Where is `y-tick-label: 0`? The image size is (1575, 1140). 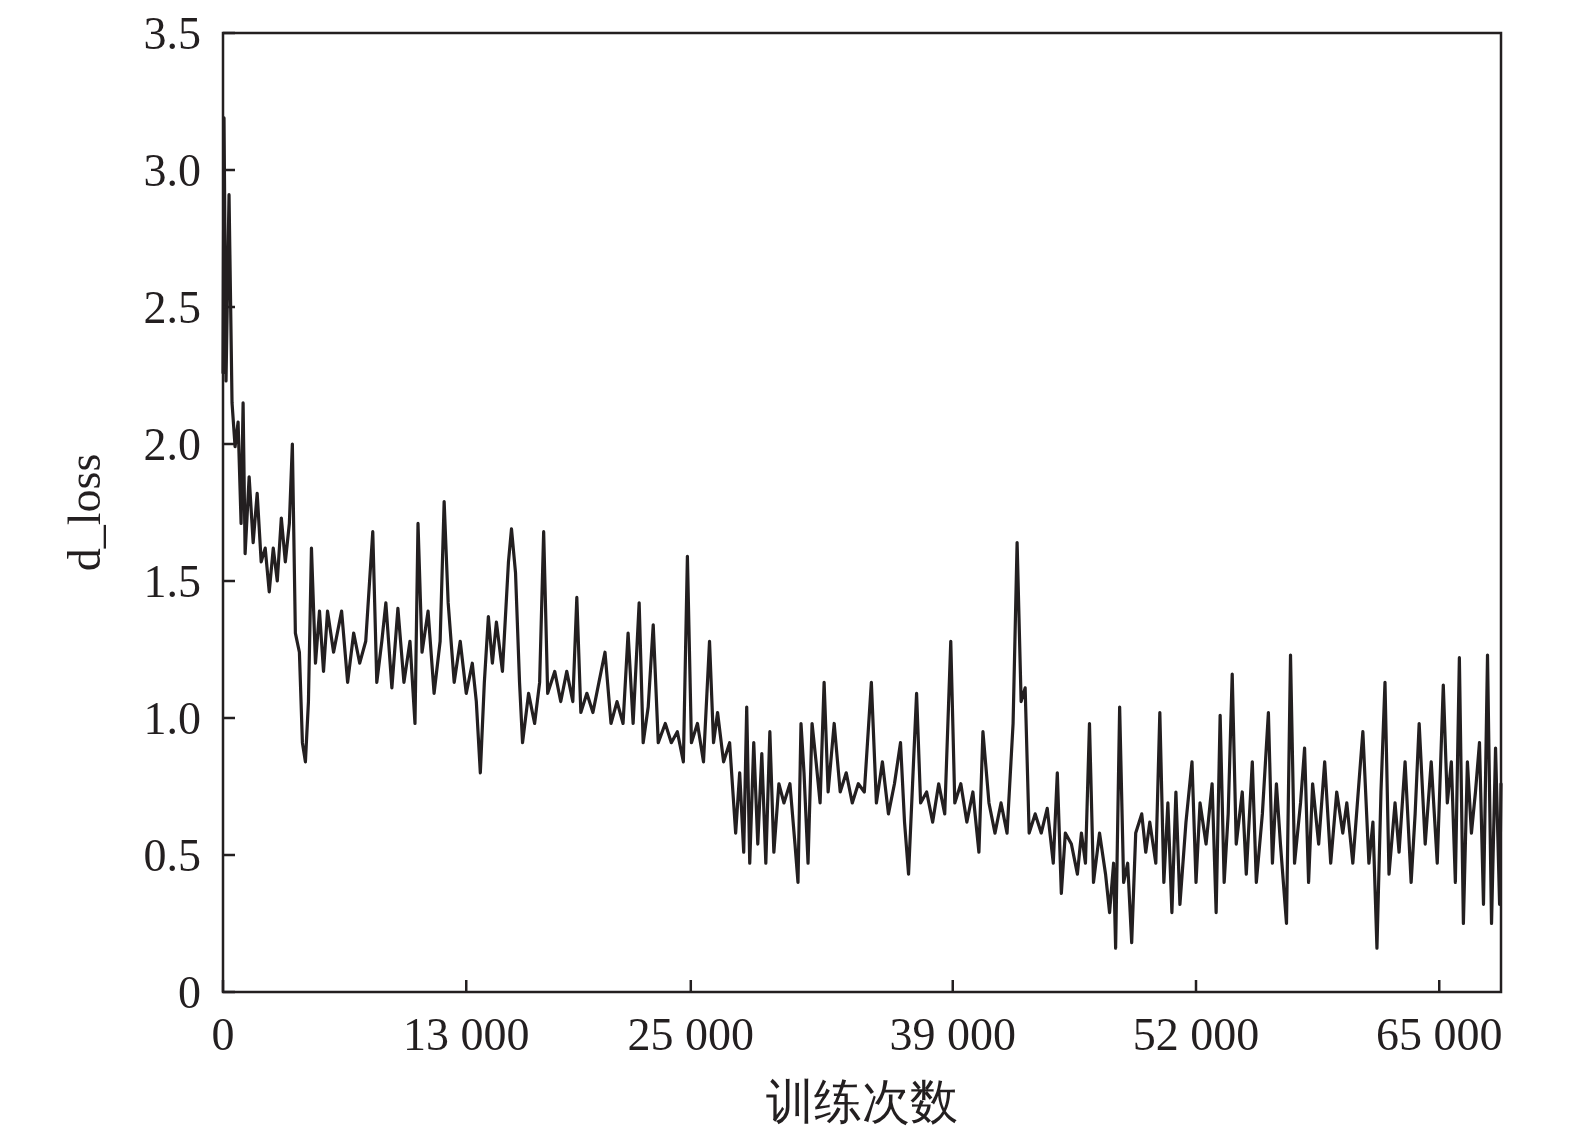
y-tick-label: 0 is located at coordinates (189, 992).